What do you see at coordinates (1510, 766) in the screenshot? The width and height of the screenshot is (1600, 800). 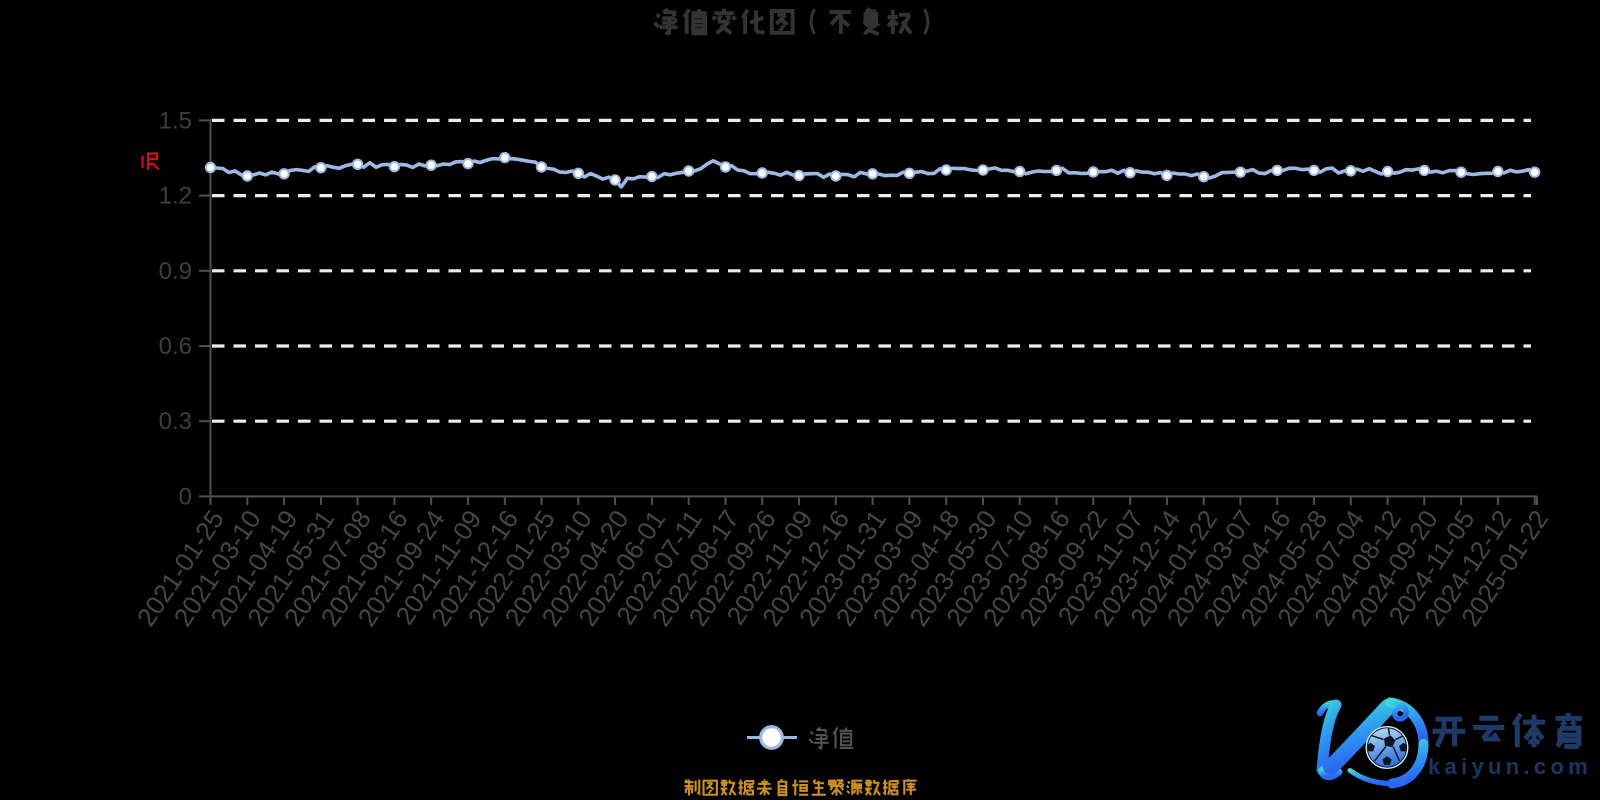 I see `svg-text: kaiyun.com` at bounding box center [1510, 766].